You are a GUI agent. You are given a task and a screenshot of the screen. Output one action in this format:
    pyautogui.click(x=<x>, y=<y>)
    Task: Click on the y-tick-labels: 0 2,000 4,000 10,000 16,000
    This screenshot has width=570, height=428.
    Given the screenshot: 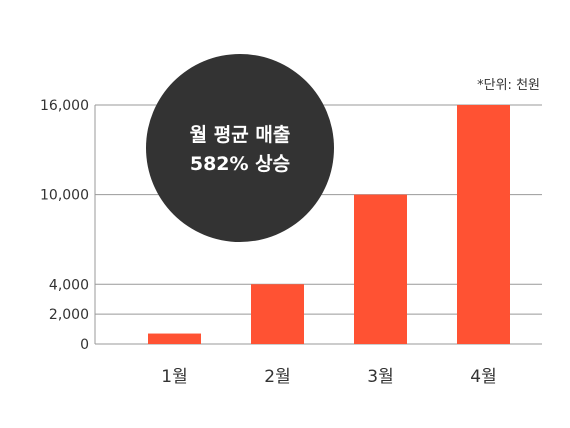 What is the action you would take?
    pyautogui.click(x=64, y=225)
    